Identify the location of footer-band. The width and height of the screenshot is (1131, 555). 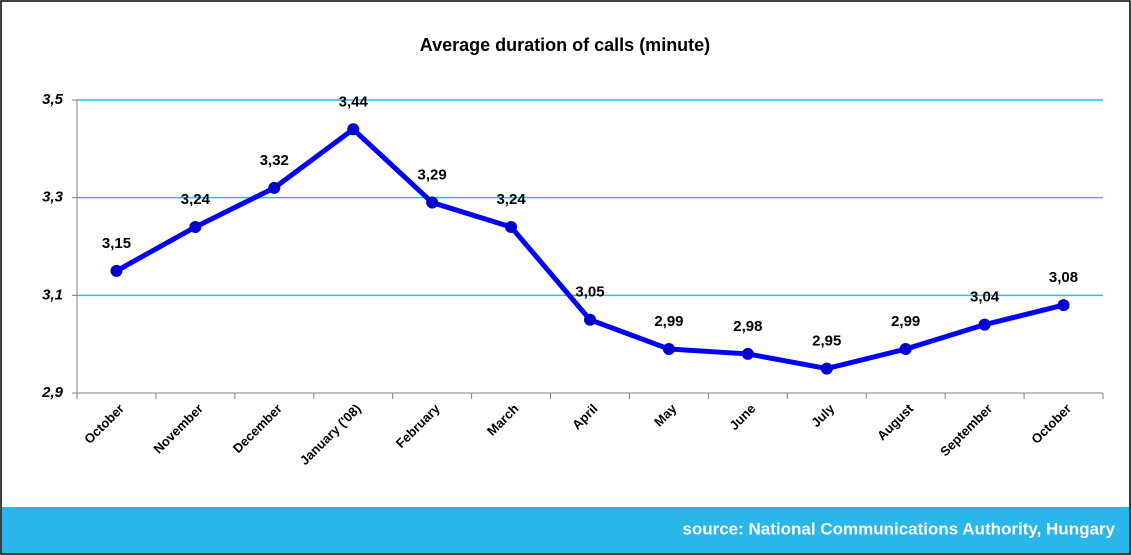
(565, 530).